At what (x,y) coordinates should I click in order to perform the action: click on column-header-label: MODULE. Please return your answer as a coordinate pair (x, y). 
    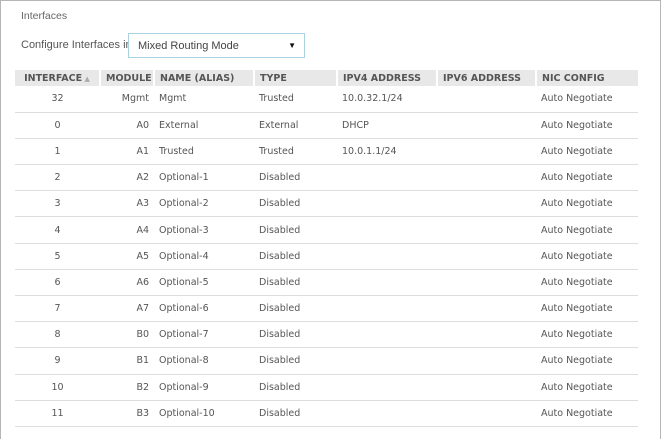
    Looking at the image, I should click on (129, 78).